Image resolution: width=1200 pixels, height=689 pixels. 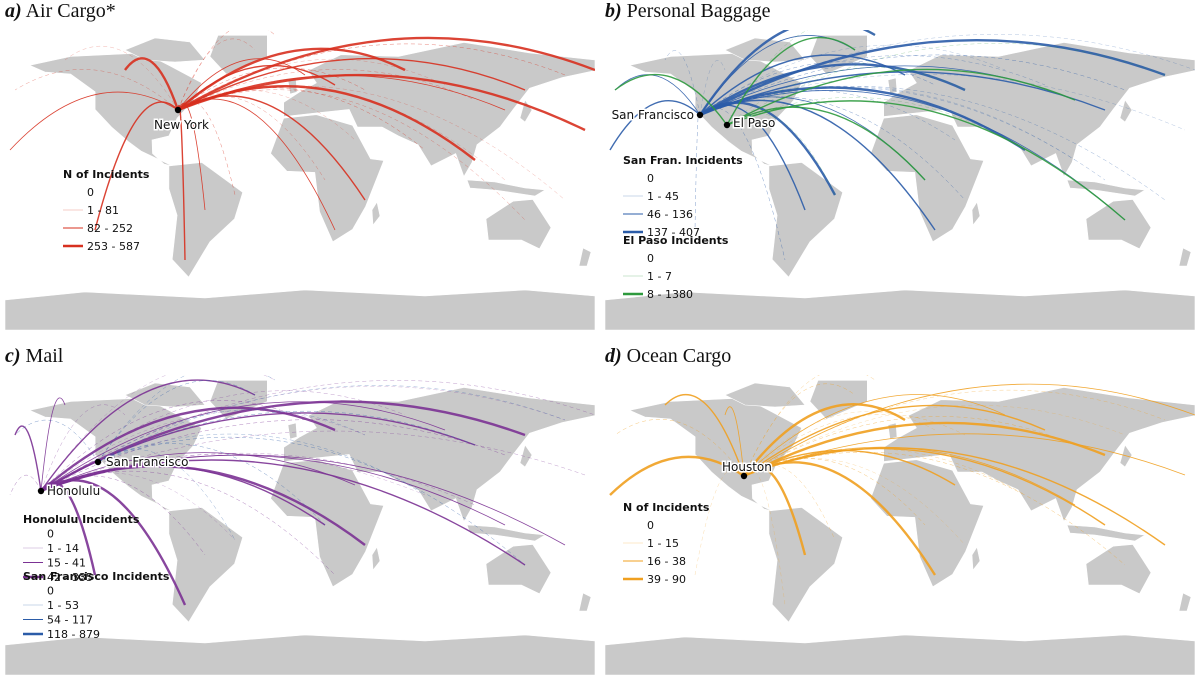 What do you see at coordinates (754, 123) in the screenshot?
I see `hub-label: El Paso` at bounding box center [754, 123].